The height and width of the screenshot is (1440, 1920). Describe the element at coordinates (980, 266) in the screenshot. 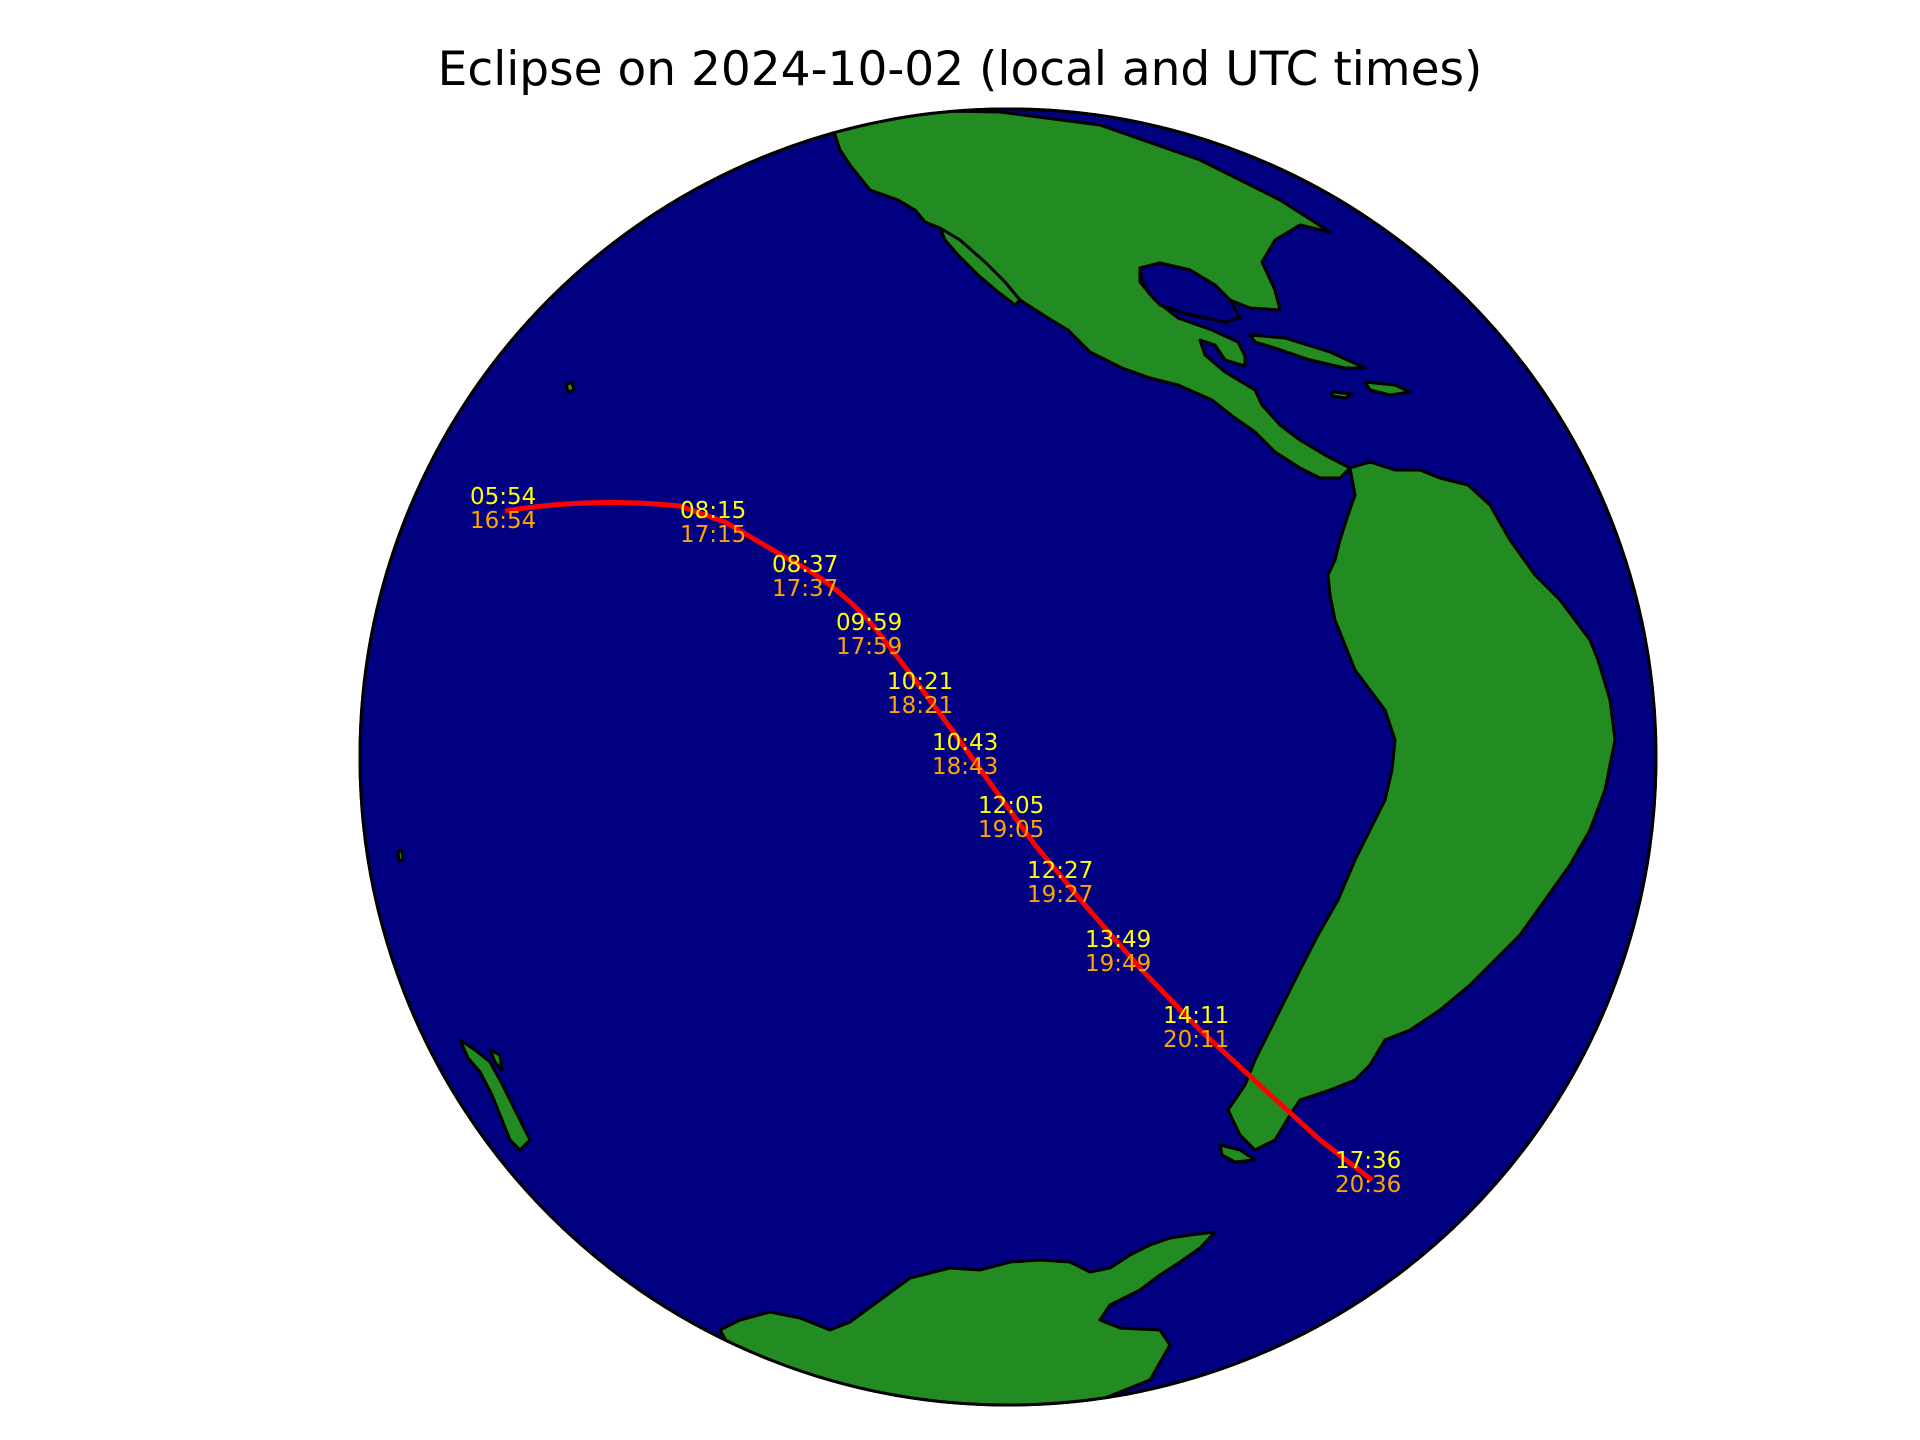

I see `baja-california` at that location.